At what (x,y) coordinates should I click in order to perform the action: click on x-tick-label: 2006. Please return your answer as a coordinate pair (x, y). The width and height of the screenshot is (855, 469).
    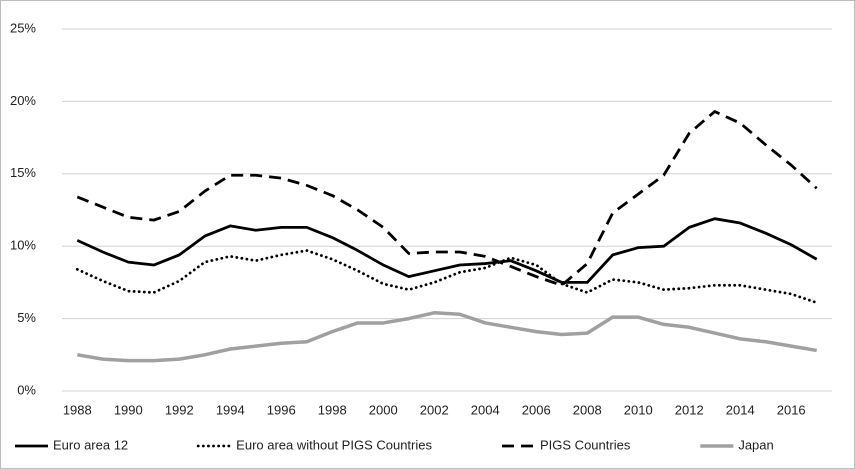
    Looking at the image, I should click on (536, 409).